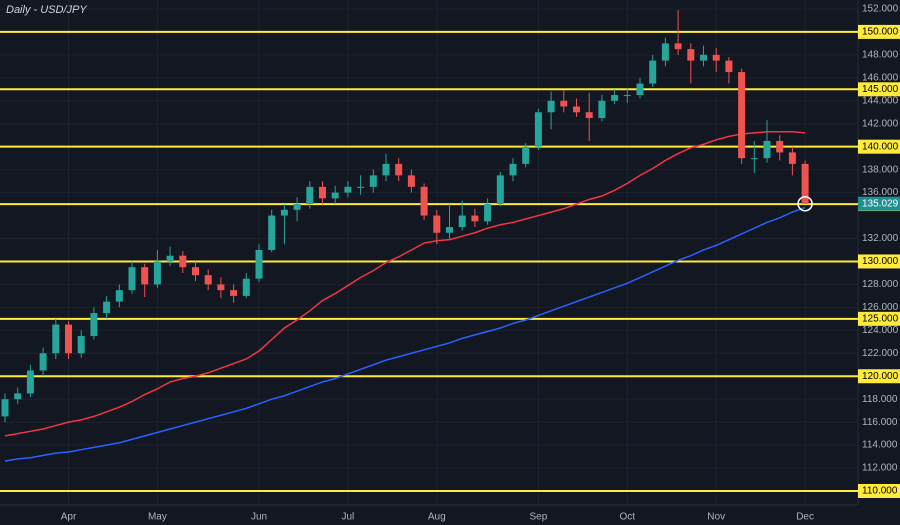 The width and height of the screenshot is (900, 525). What do you see at coordinates (880, 284) in the screenshot?
I see `y-tick-label: 128.000` at bounding box center [880, 284].